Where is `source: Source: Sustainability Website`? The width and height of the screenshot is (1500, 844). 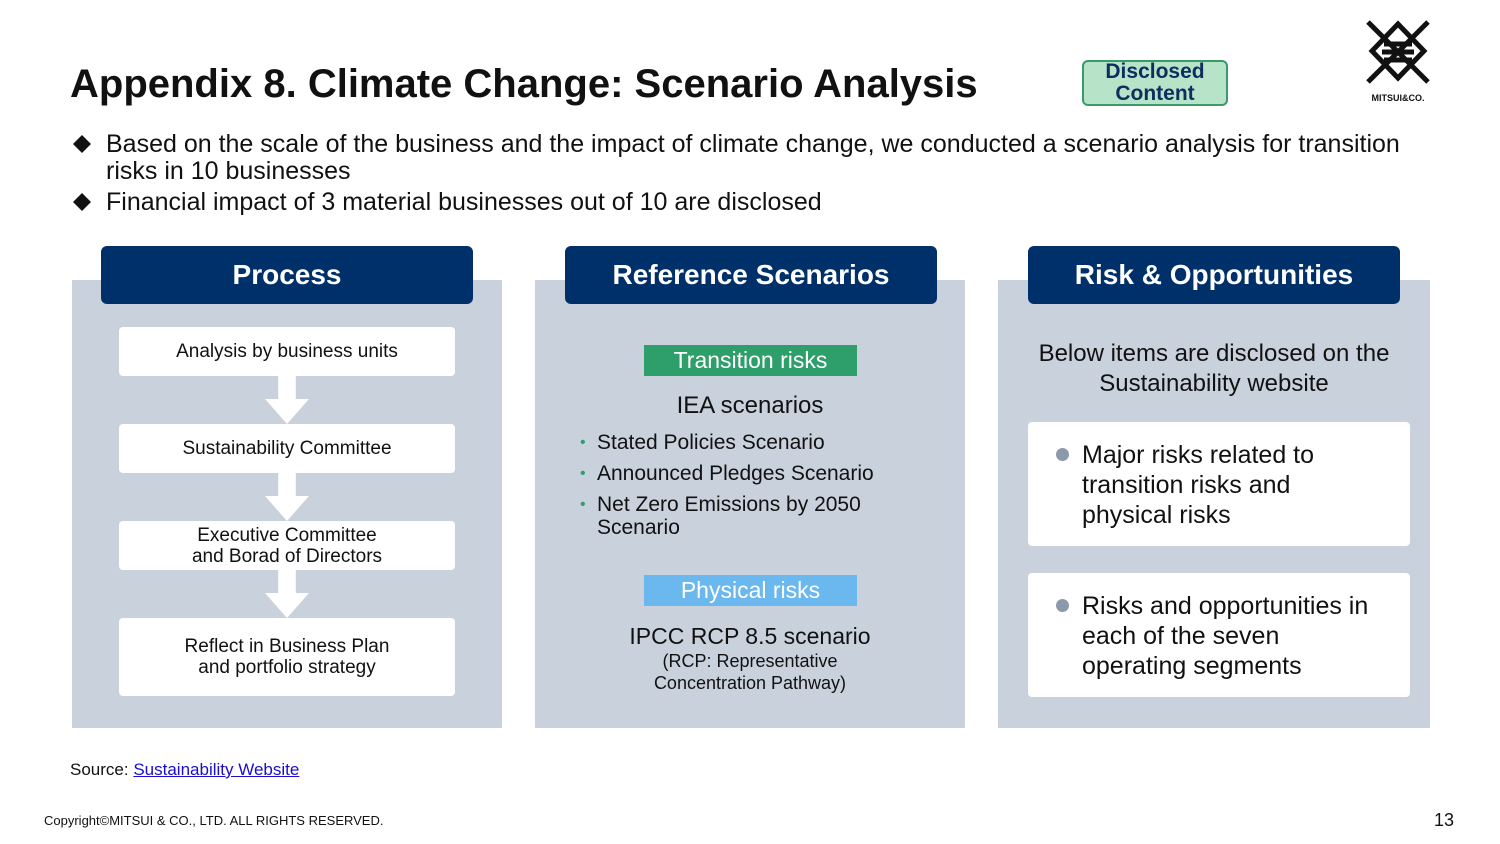 source: Source: Sustainability Website is located at coordinates (184, 770).